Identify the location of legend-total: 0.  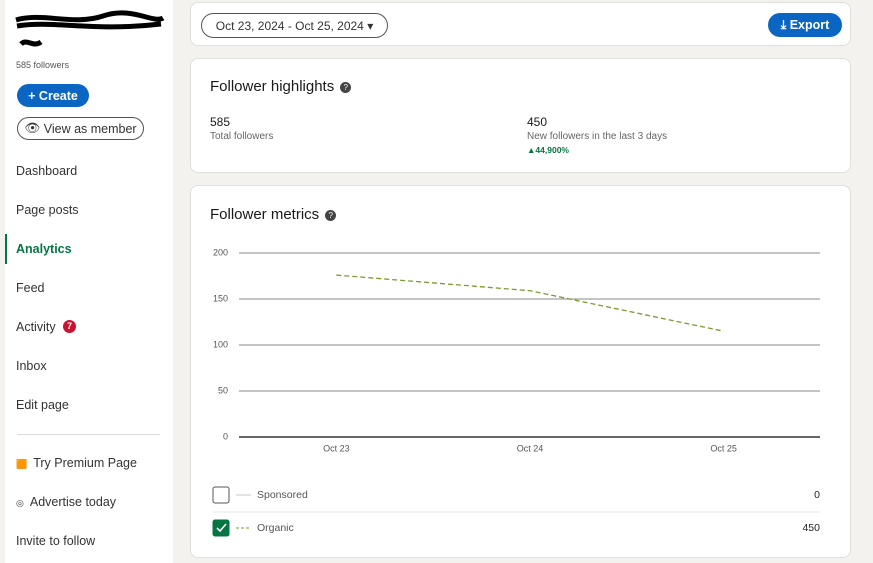
(817, 495).